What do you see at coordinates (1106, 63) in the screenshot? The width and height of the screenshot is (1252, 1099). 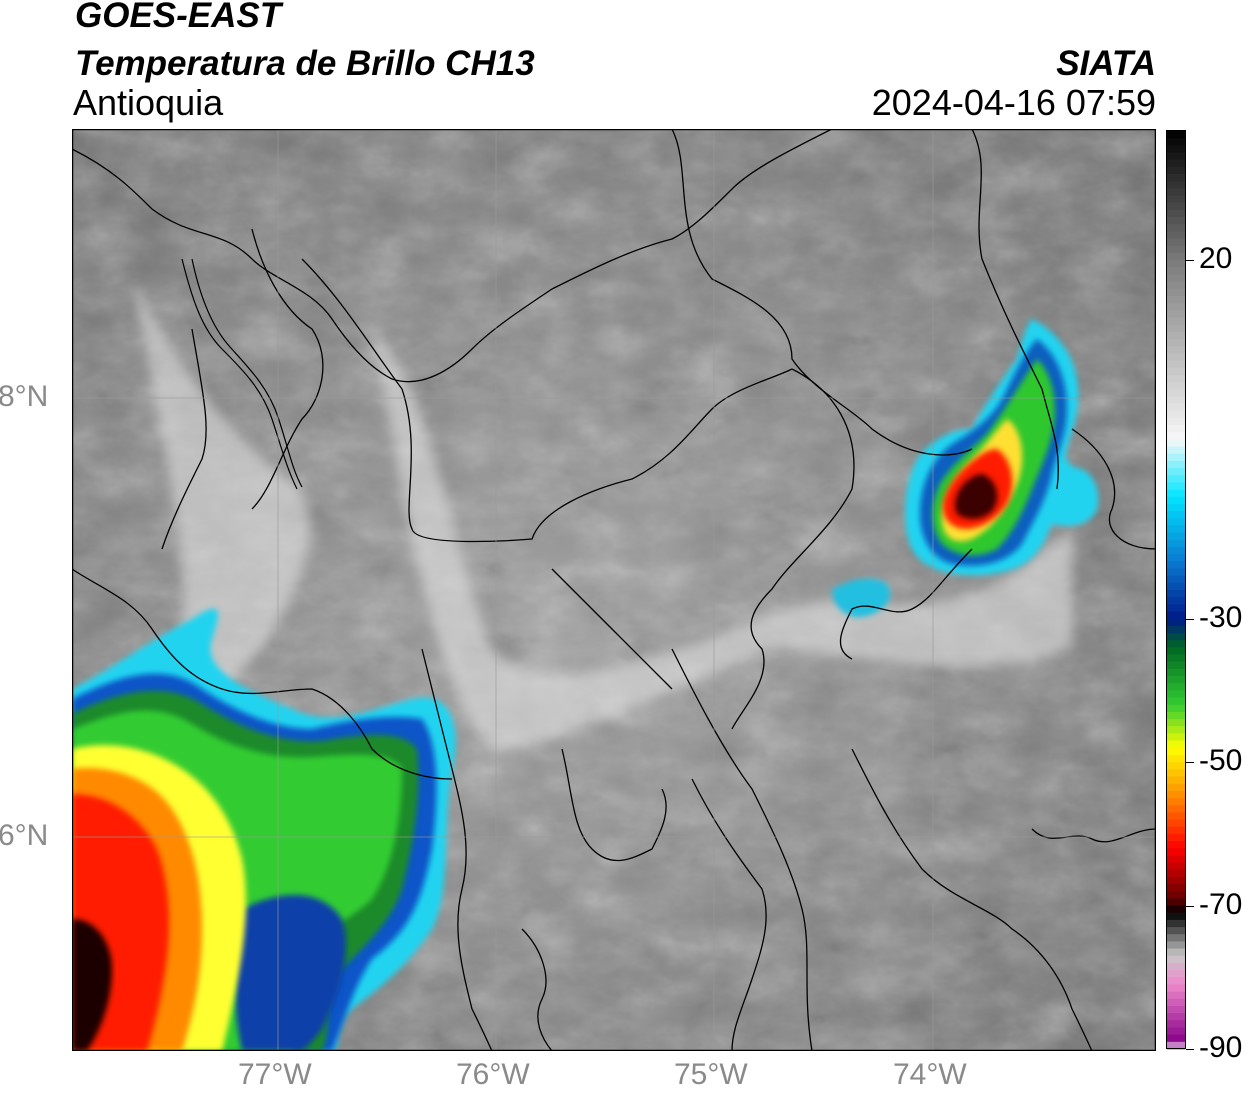 I see `agency-label: SIATA` at bounding box center [1106, 63].